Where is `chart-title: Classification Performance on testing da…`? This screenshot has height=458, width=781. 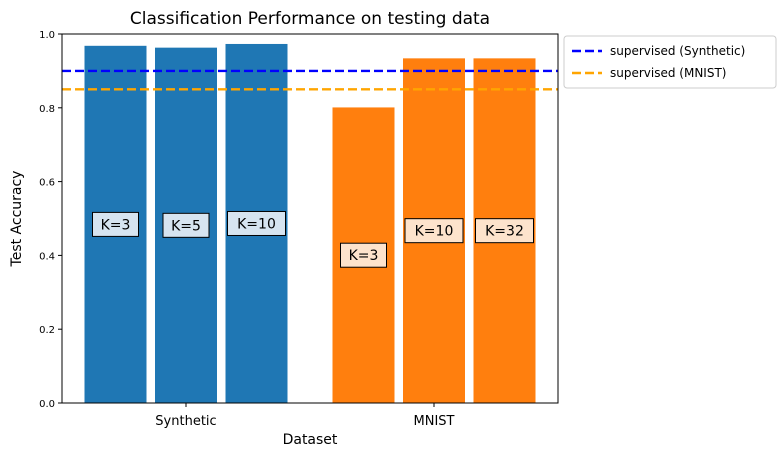 chart-title: Classification Performance on testing da… is located at coordinates (310, 19).